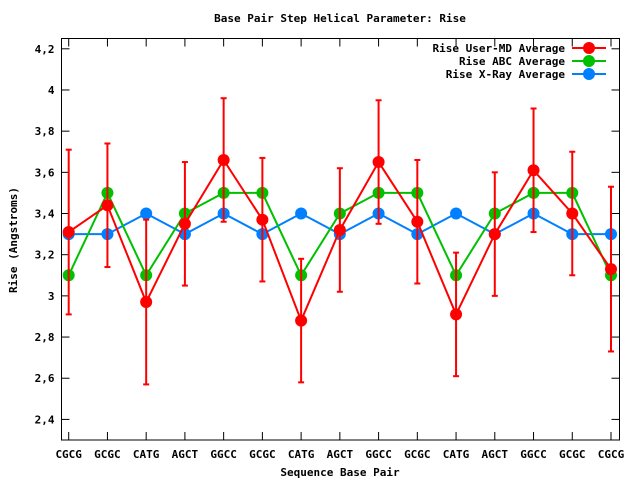  I want to click on y-tick-label: 4, so click(51, 90).